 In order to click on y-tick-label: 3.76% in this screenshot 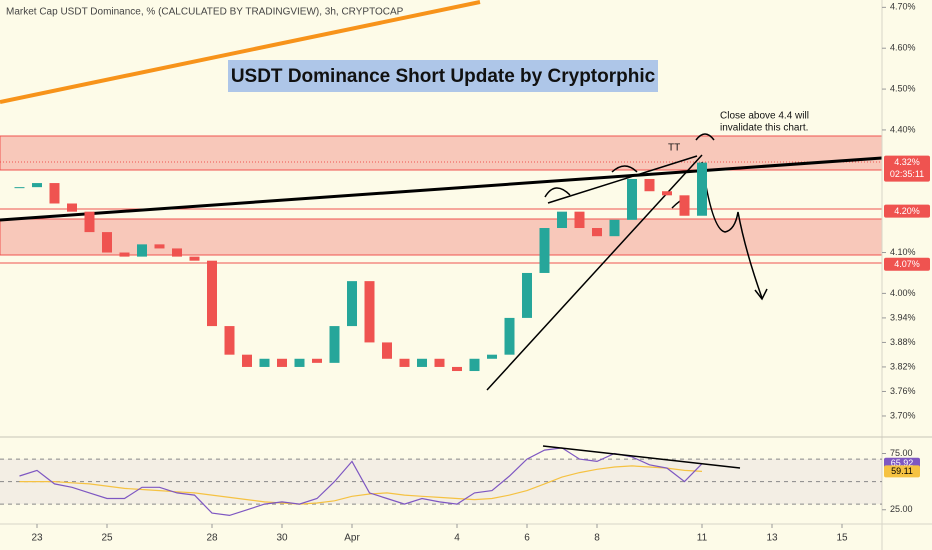, I will do `click(903, 391)`.